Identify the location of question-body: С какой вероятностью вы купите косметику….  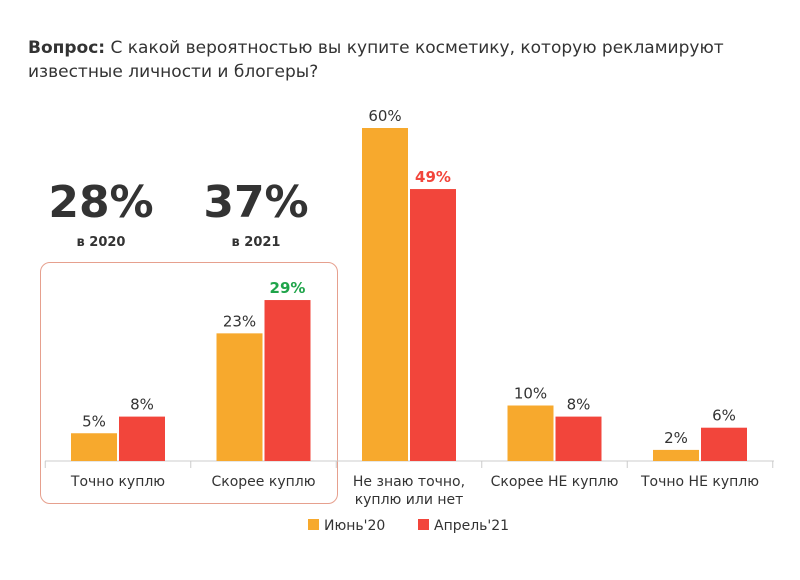
(376, 60).